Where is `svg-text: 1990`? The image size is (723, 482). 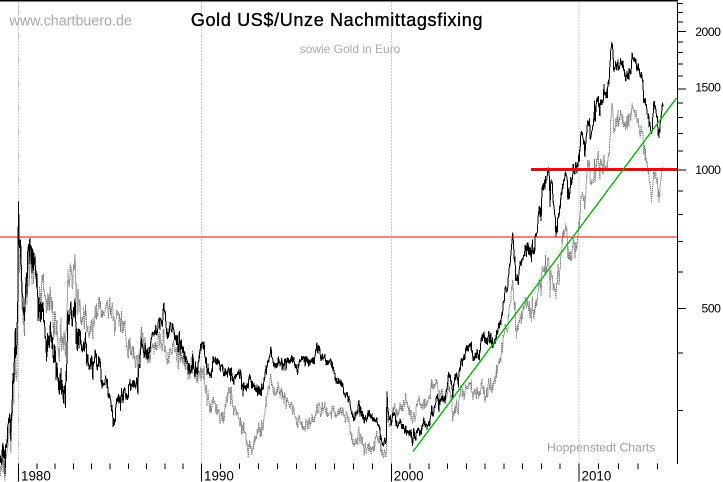
svg-text: 1990 is located at coordinates (219, 475).